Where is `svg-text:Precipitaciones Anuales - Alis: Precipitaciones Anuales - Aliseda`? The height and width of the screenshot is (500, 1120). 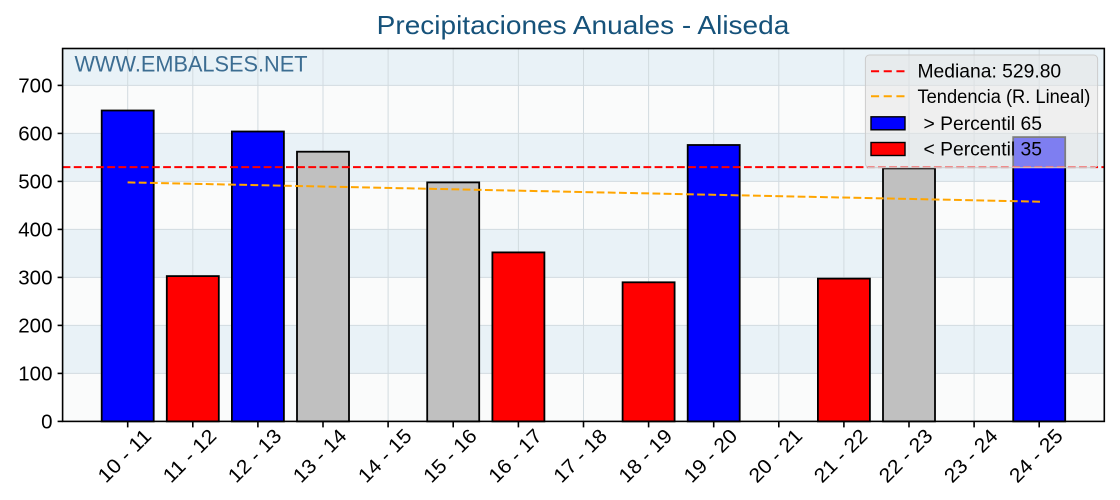 svg-text:Precipitaciones Anuales - Alis: Precipitaciones Anuales - Aliseda is located at coordinates (583, 25).